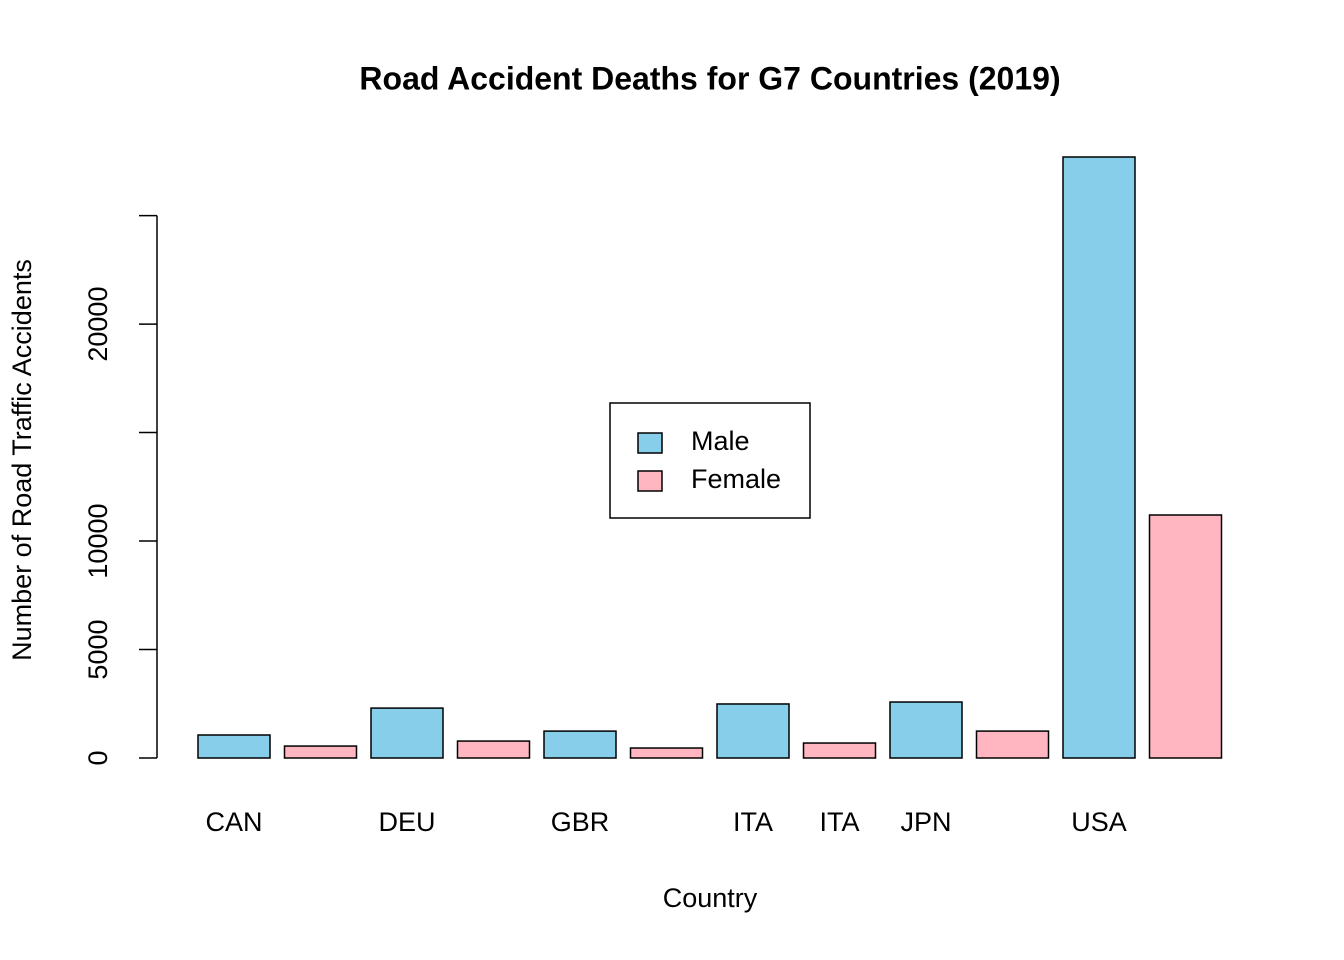 Image resolution: width=1344 pixels, height=960 pixels. I want to click on legend-label: Male, so click(720, 441).